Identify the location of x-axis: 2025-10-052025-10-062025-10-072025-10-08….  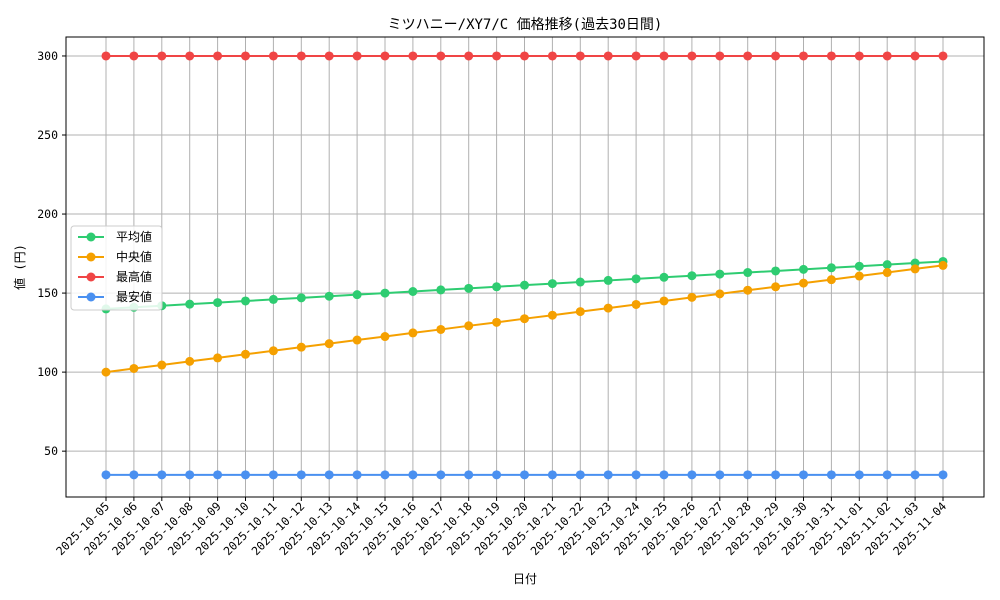
(501, 527).